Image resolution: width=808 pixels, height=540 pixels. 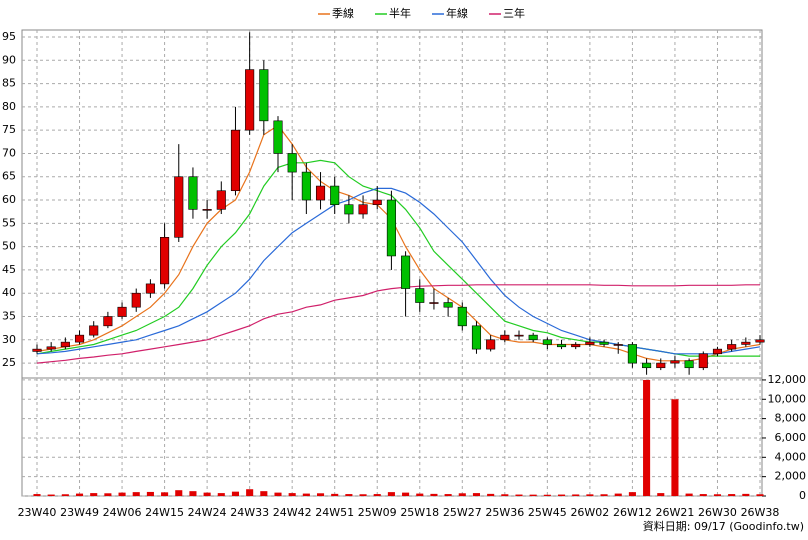 What do you see at coordinates (589, 512) in the screenshot?
I see `x-tick-label: 26W02` at bounding box center [589, 512].